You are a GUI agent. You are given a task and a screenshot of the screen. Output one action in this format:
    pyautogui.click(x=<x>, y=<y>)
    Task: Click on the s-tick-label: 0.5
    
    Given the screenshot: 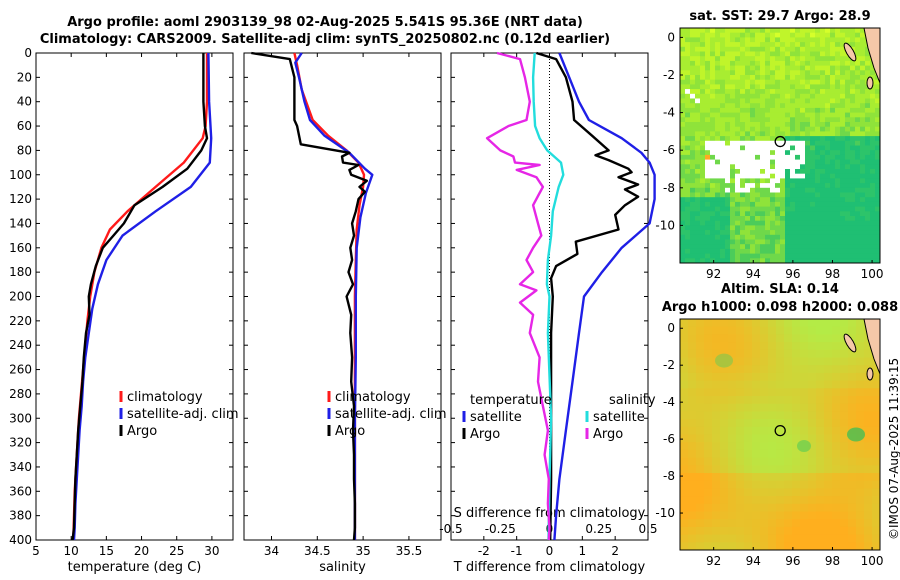 What is the action you would take?
    pyautogui.click(x=647, y=529)
    